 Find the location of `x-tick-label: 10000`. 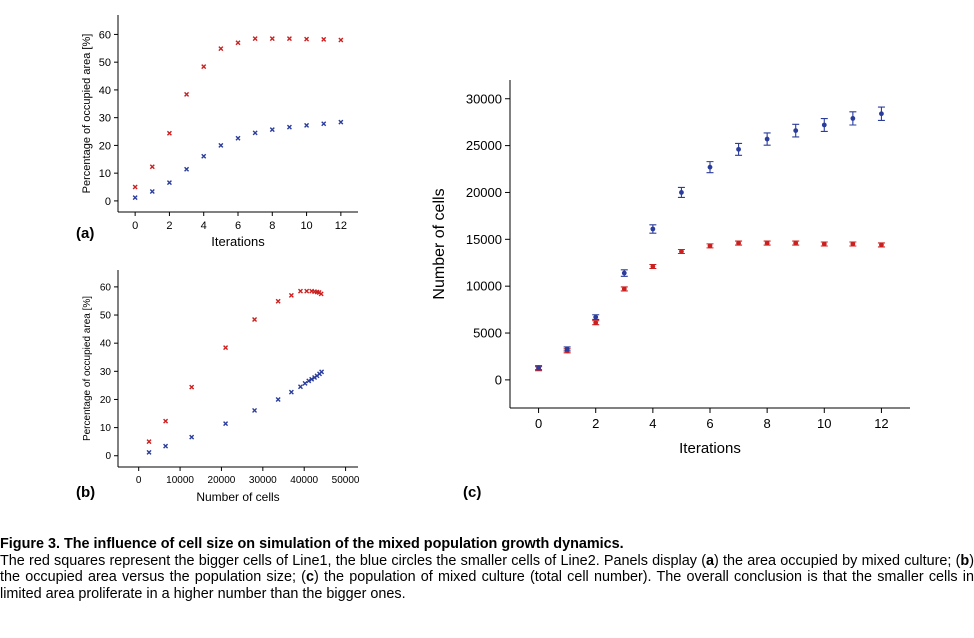

x-tick-label: 10000 is located at coordinates (180, 480).